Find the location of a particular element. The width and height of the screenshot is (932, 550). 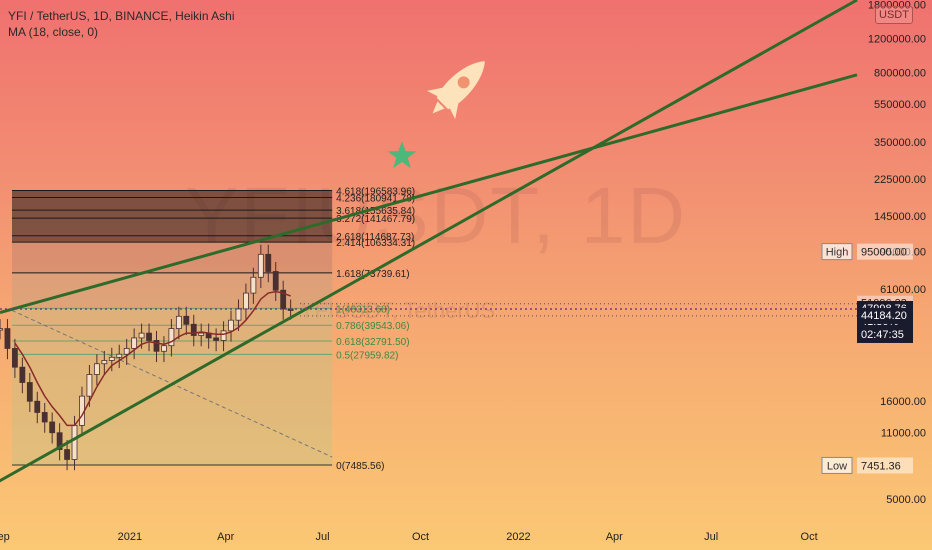

low-label-box is located at coordinates (837, 465).